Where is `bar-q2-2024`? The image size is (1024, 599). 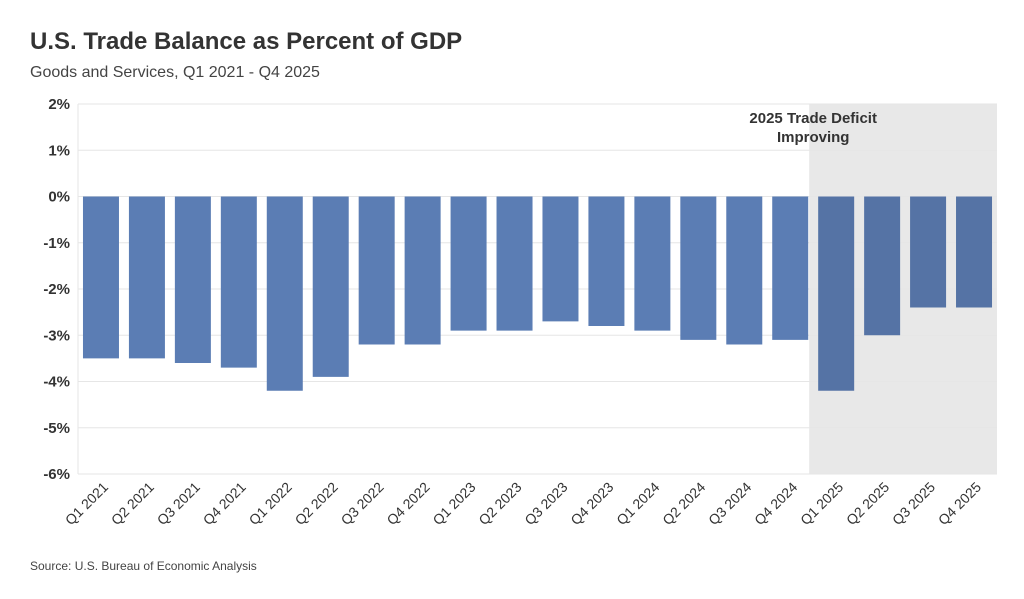
bar-q2-2024 is located at coordinates (698, 268).